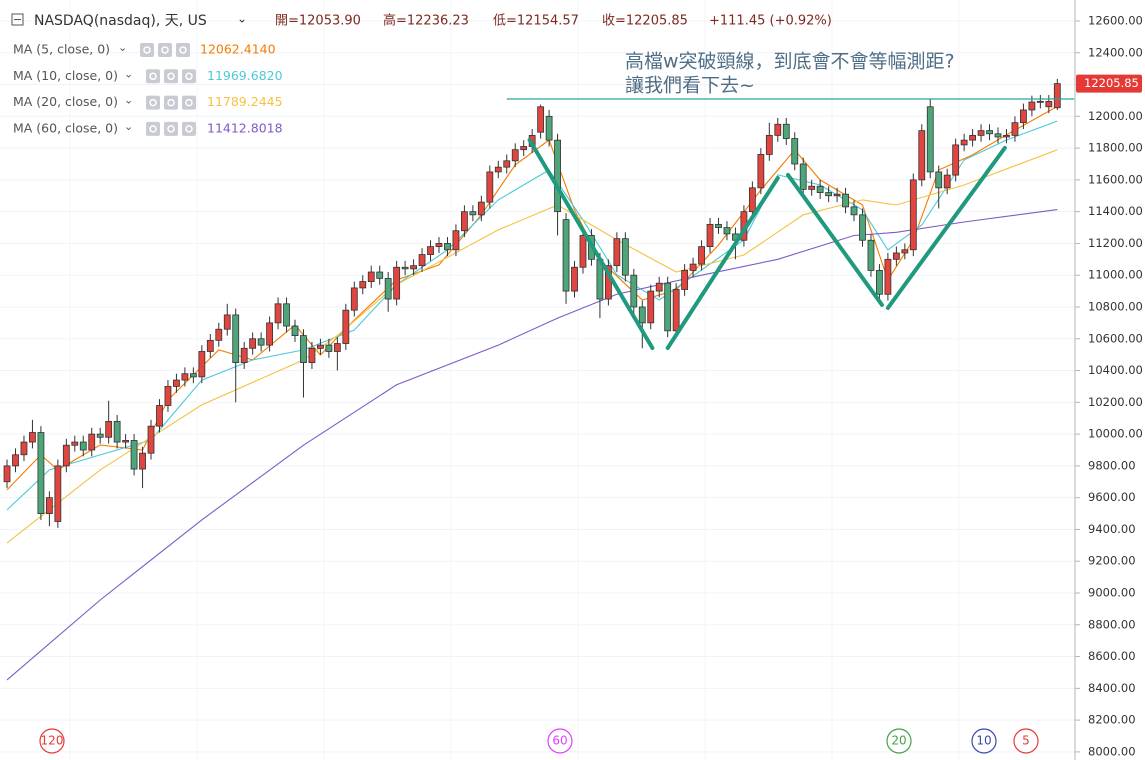 Image resolution: width=1145 pixels, height=760 pixels. Describe the element at coordinates (242, 19) in the screenshot. I see `dropdown-chevron: ⌄` at that location.